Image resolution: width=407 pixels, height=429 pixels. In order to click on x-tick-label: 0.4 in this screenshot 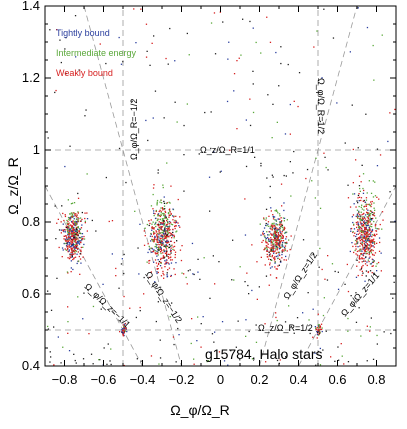, I will do `click(298, 379)`.